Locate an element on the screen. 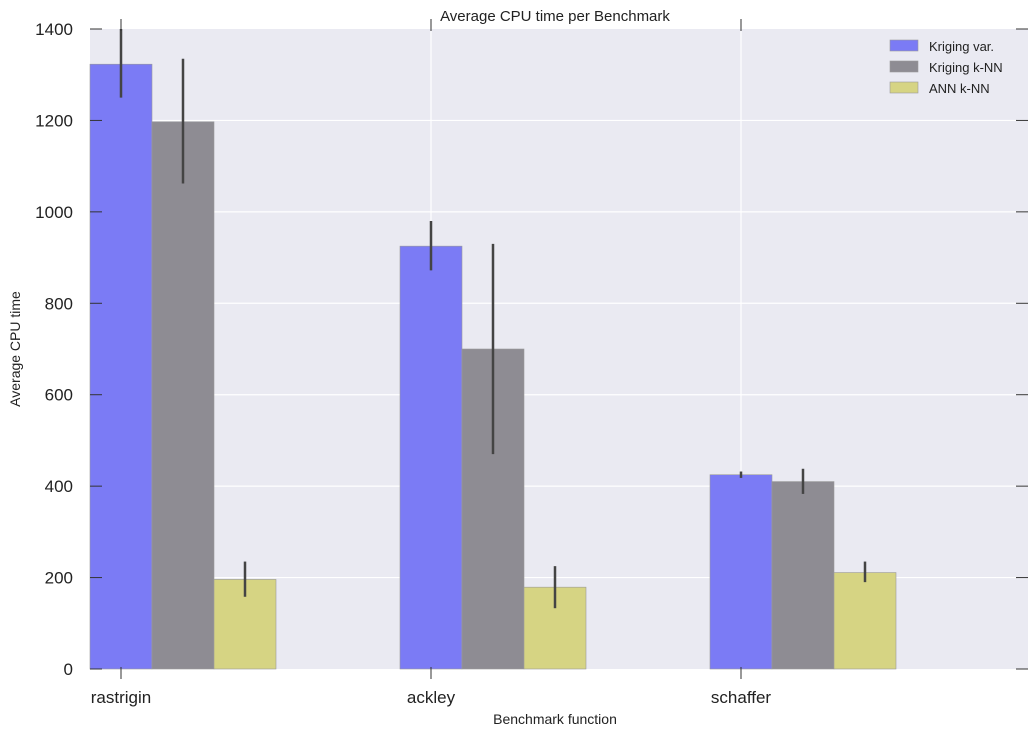 The image size is (1030, 737). legend-label: ANN k-NN is located at coordinates (959, 88).